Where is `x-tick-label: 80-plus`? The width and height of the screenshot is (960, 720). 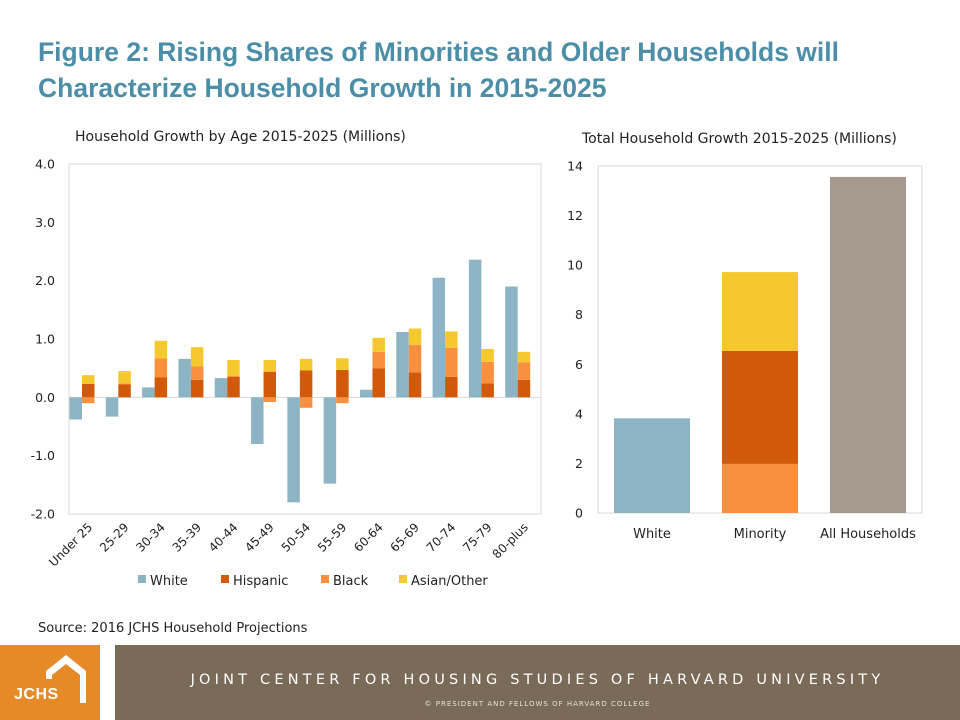 x-tick-label: 80-plus is located at coordinates (510, 540).